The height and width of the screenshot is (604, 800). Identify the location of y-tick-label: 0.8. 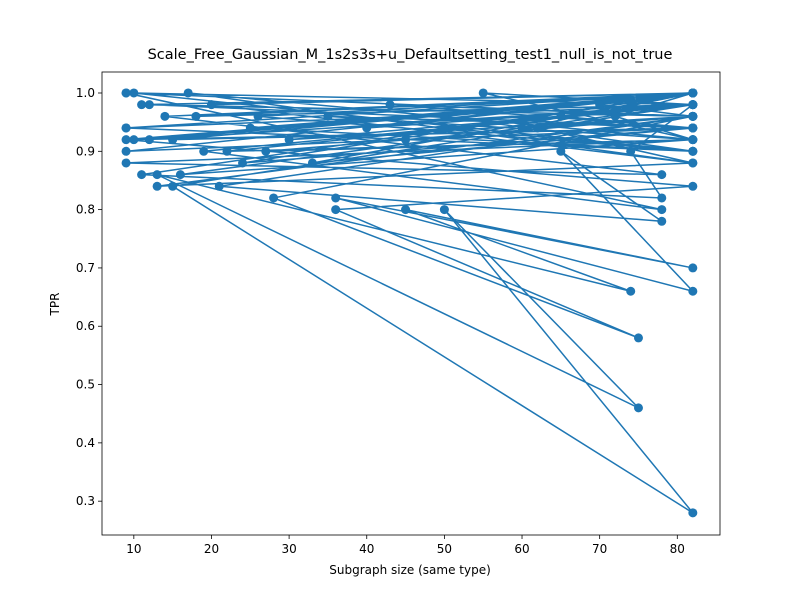
(85, 210).